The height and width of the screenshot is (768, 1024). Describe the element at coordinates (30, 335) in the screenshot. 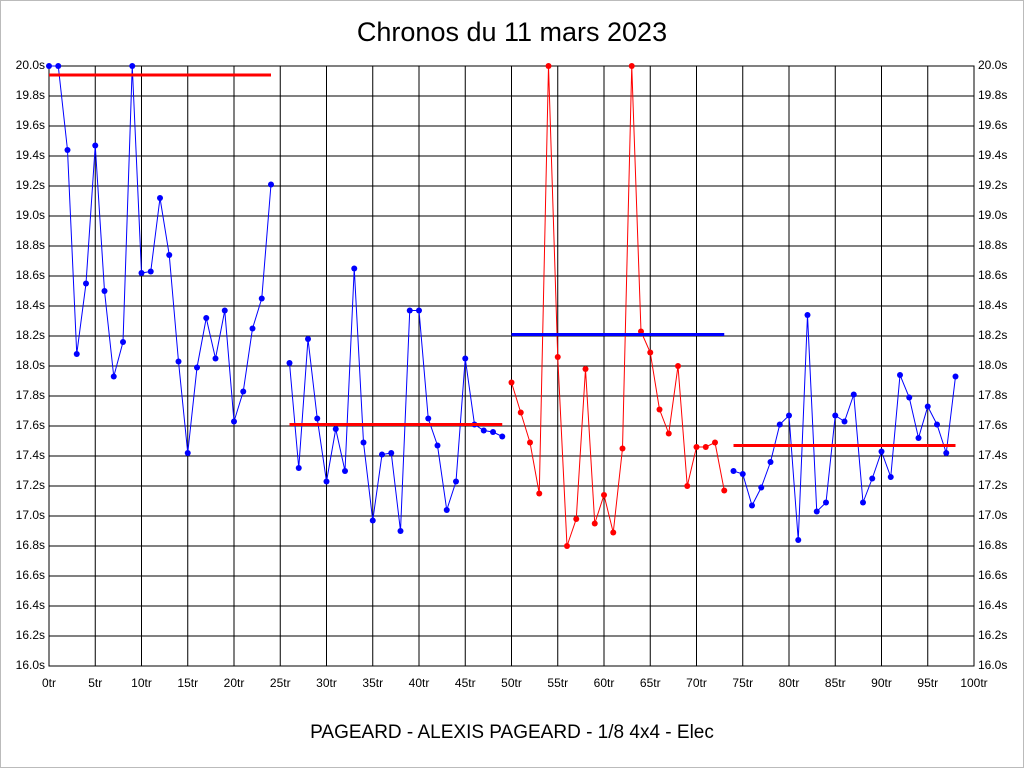

I see `y-tick-label: 18.2s` at that location.